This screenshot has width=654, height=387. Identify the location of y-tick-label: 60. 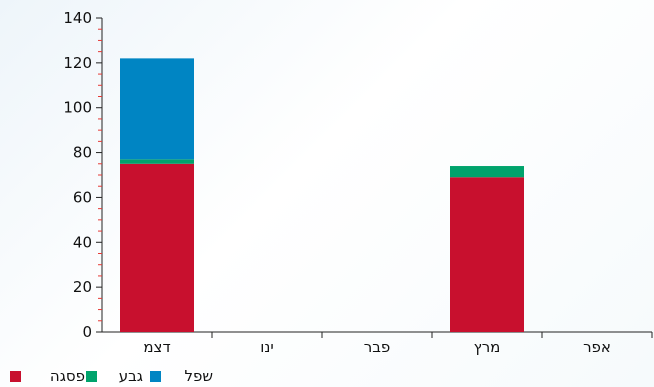
(82, 197).